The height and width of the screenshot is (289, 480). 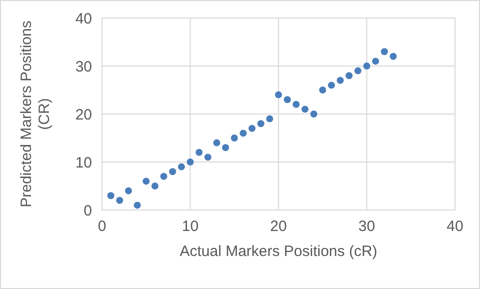 What do you see at coordinates (35, 114) in the screenshot?
I see `y-axis-title: Predicted Markers Positions (CR)` at bounding box center [35, 114].